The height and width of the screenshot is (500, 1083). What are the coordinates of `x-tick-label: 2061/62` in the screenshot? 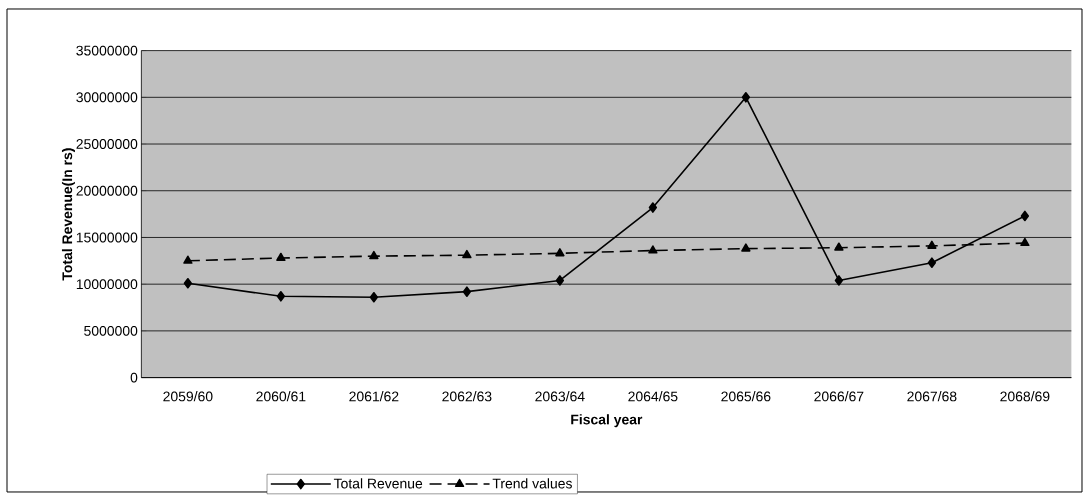 It's located at (374, 396).